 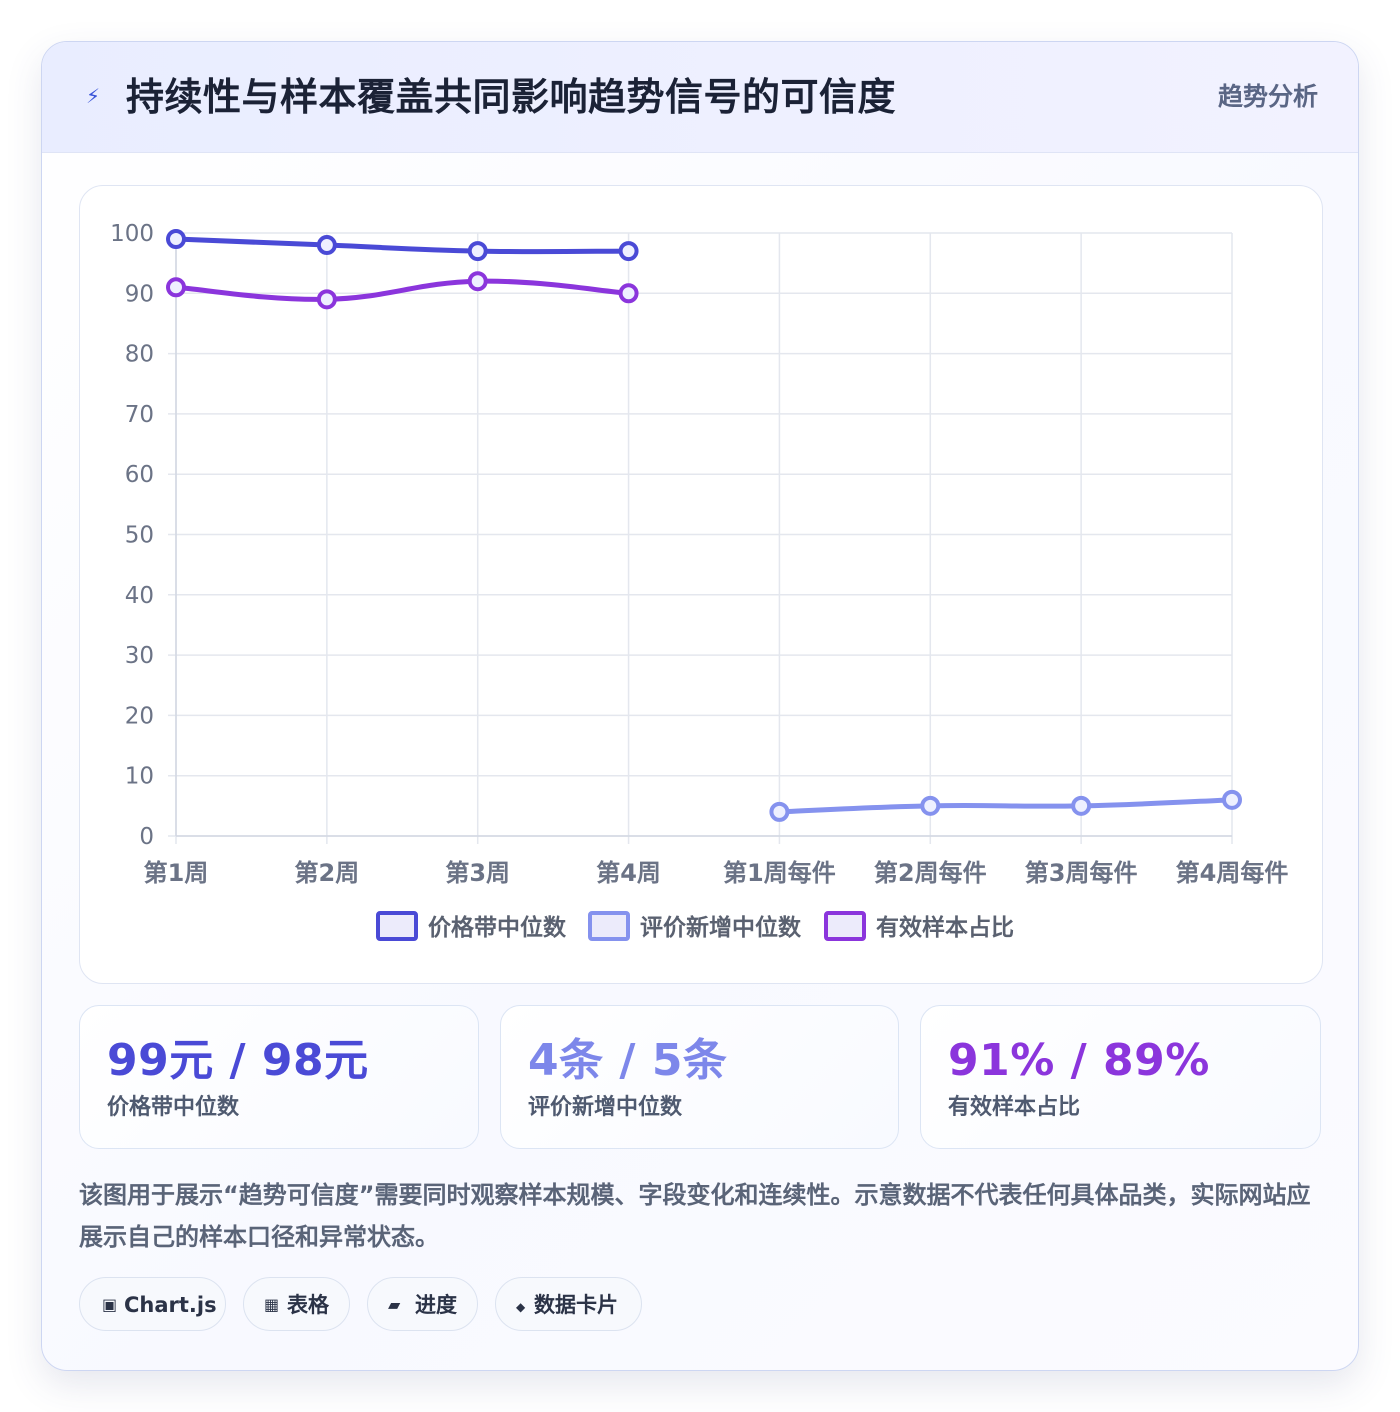 What do you see at coordinates (139, 294) in the screenshot?
I see `y-tick-label: 90` at bounding box center [139, 294].